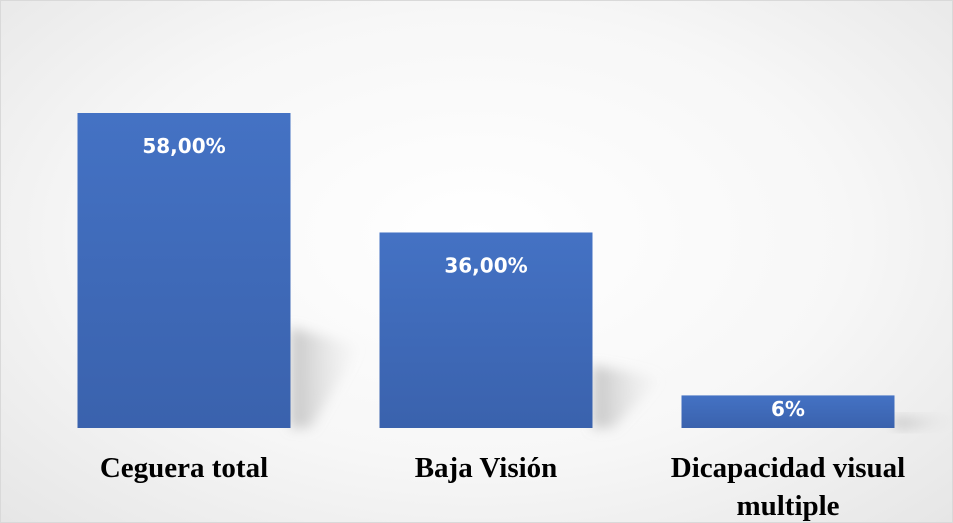 Image resolution: width=953 pixels, height=523 pixels. What do you see at coordinates (485, 265) in the screenshot?
I see `data-label-2: 36,00%` at bounding box center [485, 265].